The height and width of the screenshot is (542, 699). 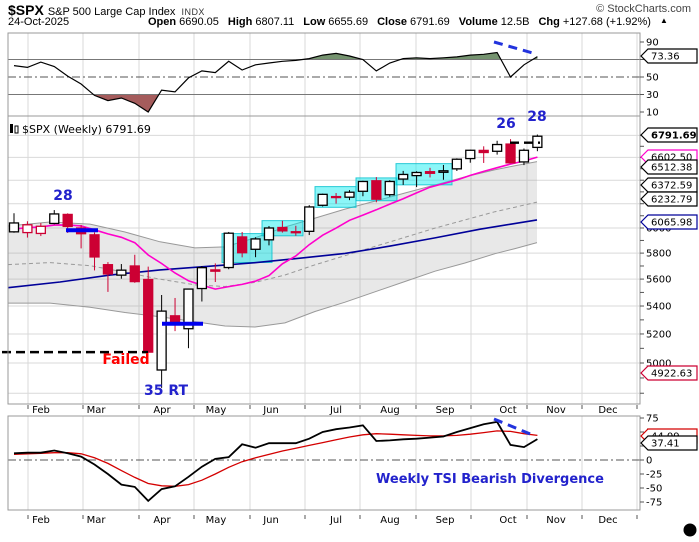 What do you see at coordinates (275, 82) in the screenshot?
I see `rsi-line` at bounding box center [275, 82].